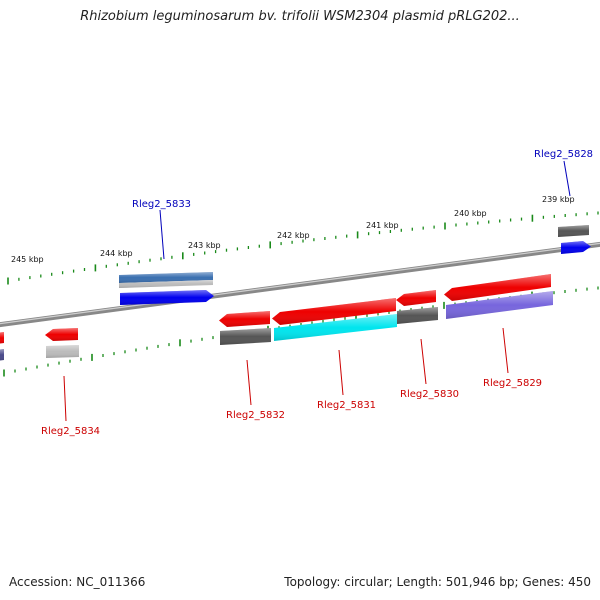 The image size is (600, 600). I want to click on gene-5833-lower-block-shading, so click(166, 284).